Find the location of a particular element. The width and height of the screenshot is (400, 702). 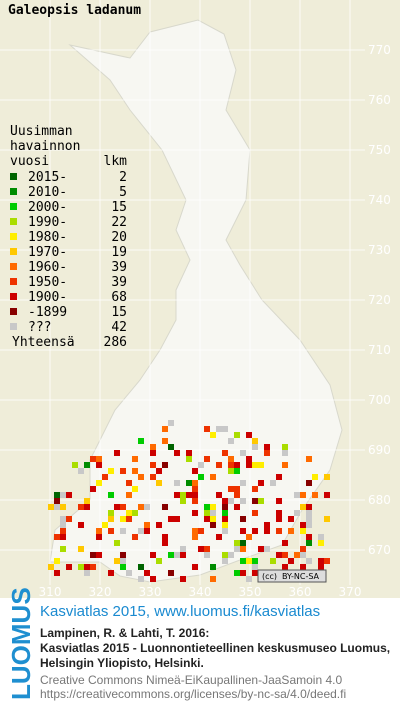

legend-label: ??? is located at coordinates (39, 327).